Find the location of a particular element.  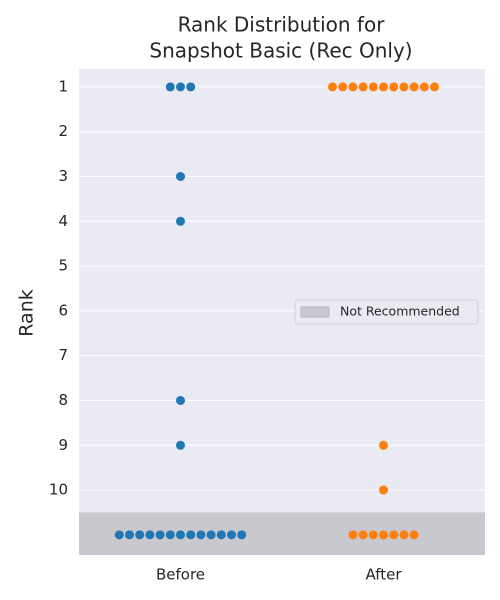

x-tick-label: Before is located at coordinates (180, 575).